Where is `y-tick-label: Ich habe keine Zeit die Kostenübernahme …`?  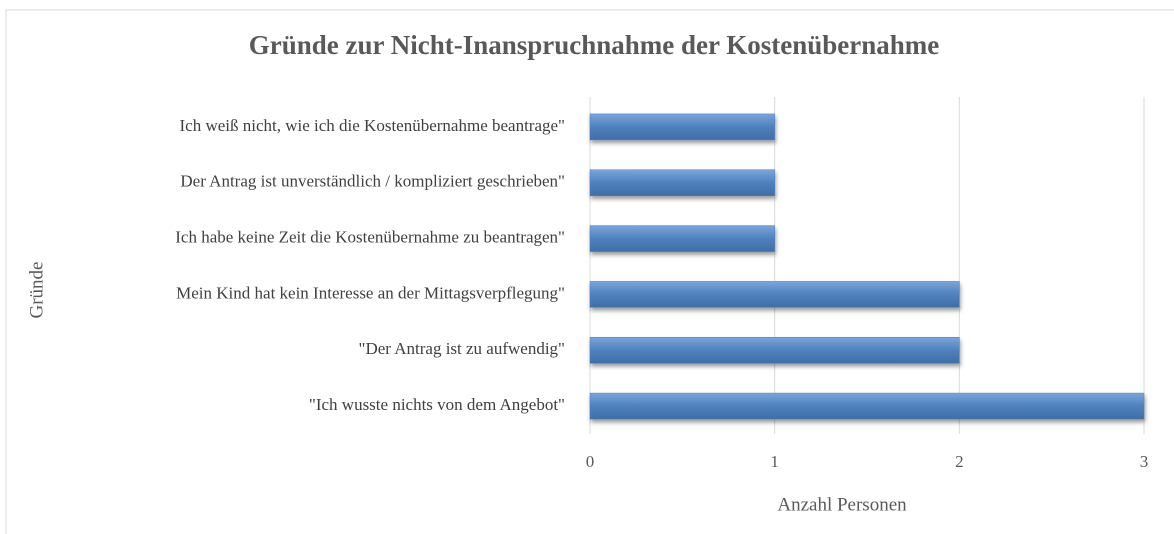 y-tick-label: Ich habe keine Zeit die Kostenübernahme … is located at coordinates (370, 236).